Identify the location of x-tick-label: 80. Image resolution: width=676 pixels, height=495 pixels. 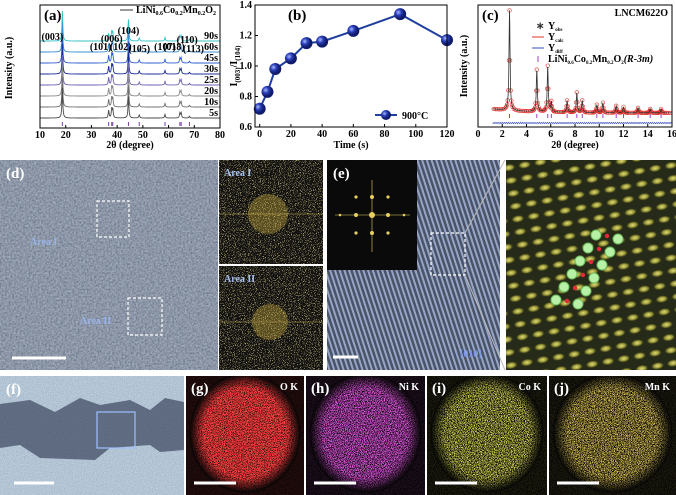
(385, 134).